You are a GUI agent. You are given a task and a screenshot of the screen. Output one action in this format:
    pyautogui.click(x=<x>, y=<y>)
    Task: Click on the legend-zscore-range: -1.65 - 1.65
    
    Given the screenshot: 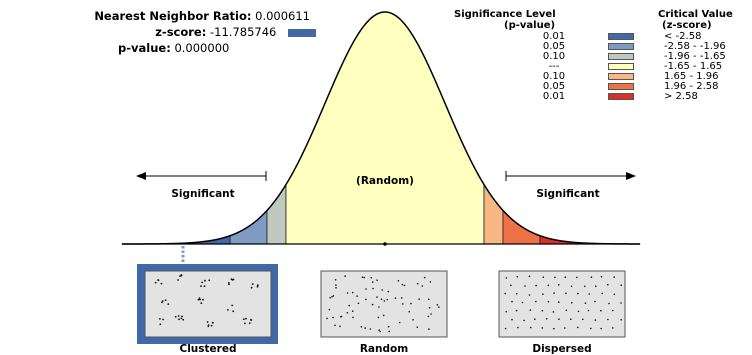 What is the action you would take?
    pyautogui.click(x=693, y=66)
    